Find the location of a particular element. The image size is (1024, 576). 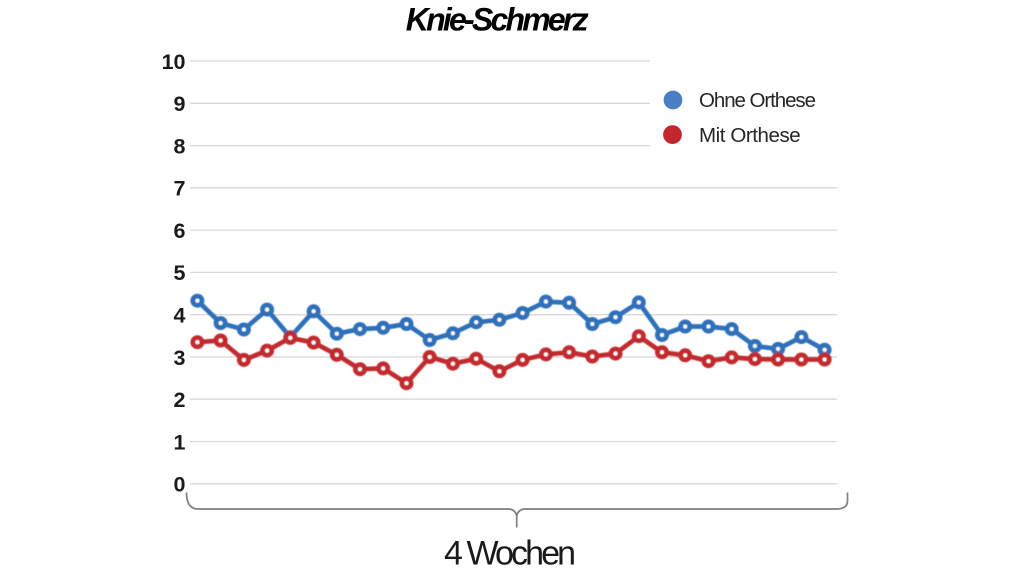

svg-text: 7 is located at coordinates (180, 189).